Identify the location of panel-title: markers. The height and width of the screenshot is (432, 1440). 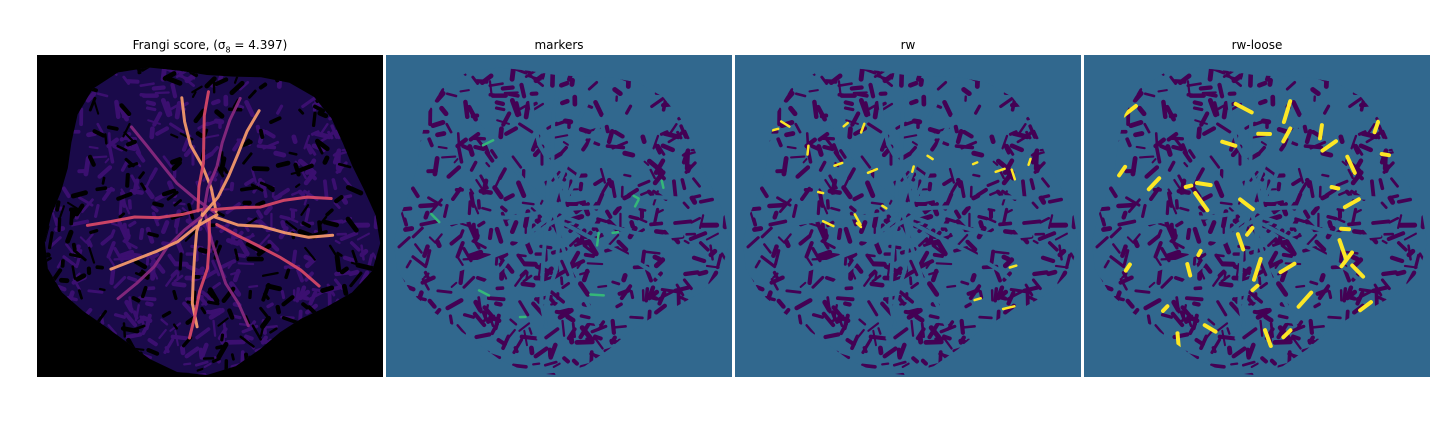
(559, 45).